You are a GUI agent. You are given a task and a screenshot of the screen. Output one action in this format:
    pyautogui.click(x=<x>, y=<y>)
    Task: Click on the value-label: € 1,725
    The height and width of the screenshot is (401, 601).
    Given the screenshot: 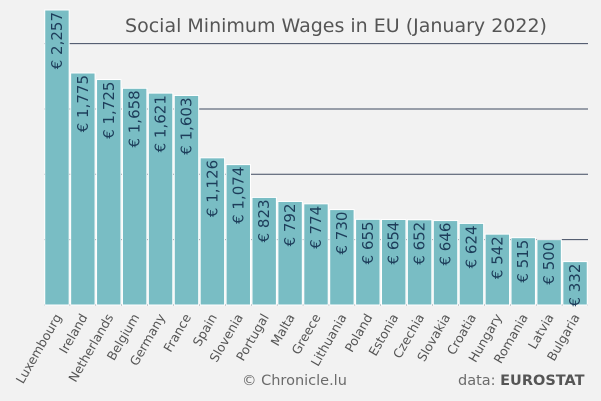 What is the action you would take?
    pyautogui.click(x=109, y=110)
    